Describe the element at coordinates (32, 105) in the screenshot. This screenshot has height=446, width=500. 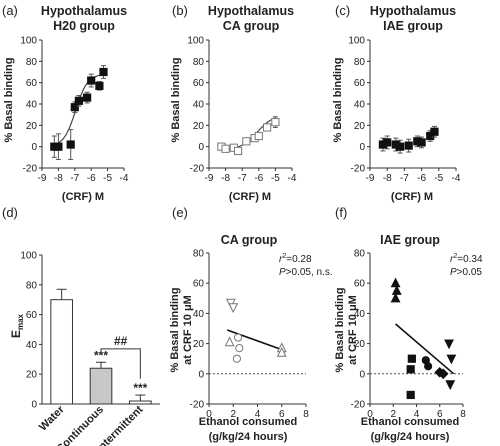
I see `panel-0-ytick-label: 40` at that location.